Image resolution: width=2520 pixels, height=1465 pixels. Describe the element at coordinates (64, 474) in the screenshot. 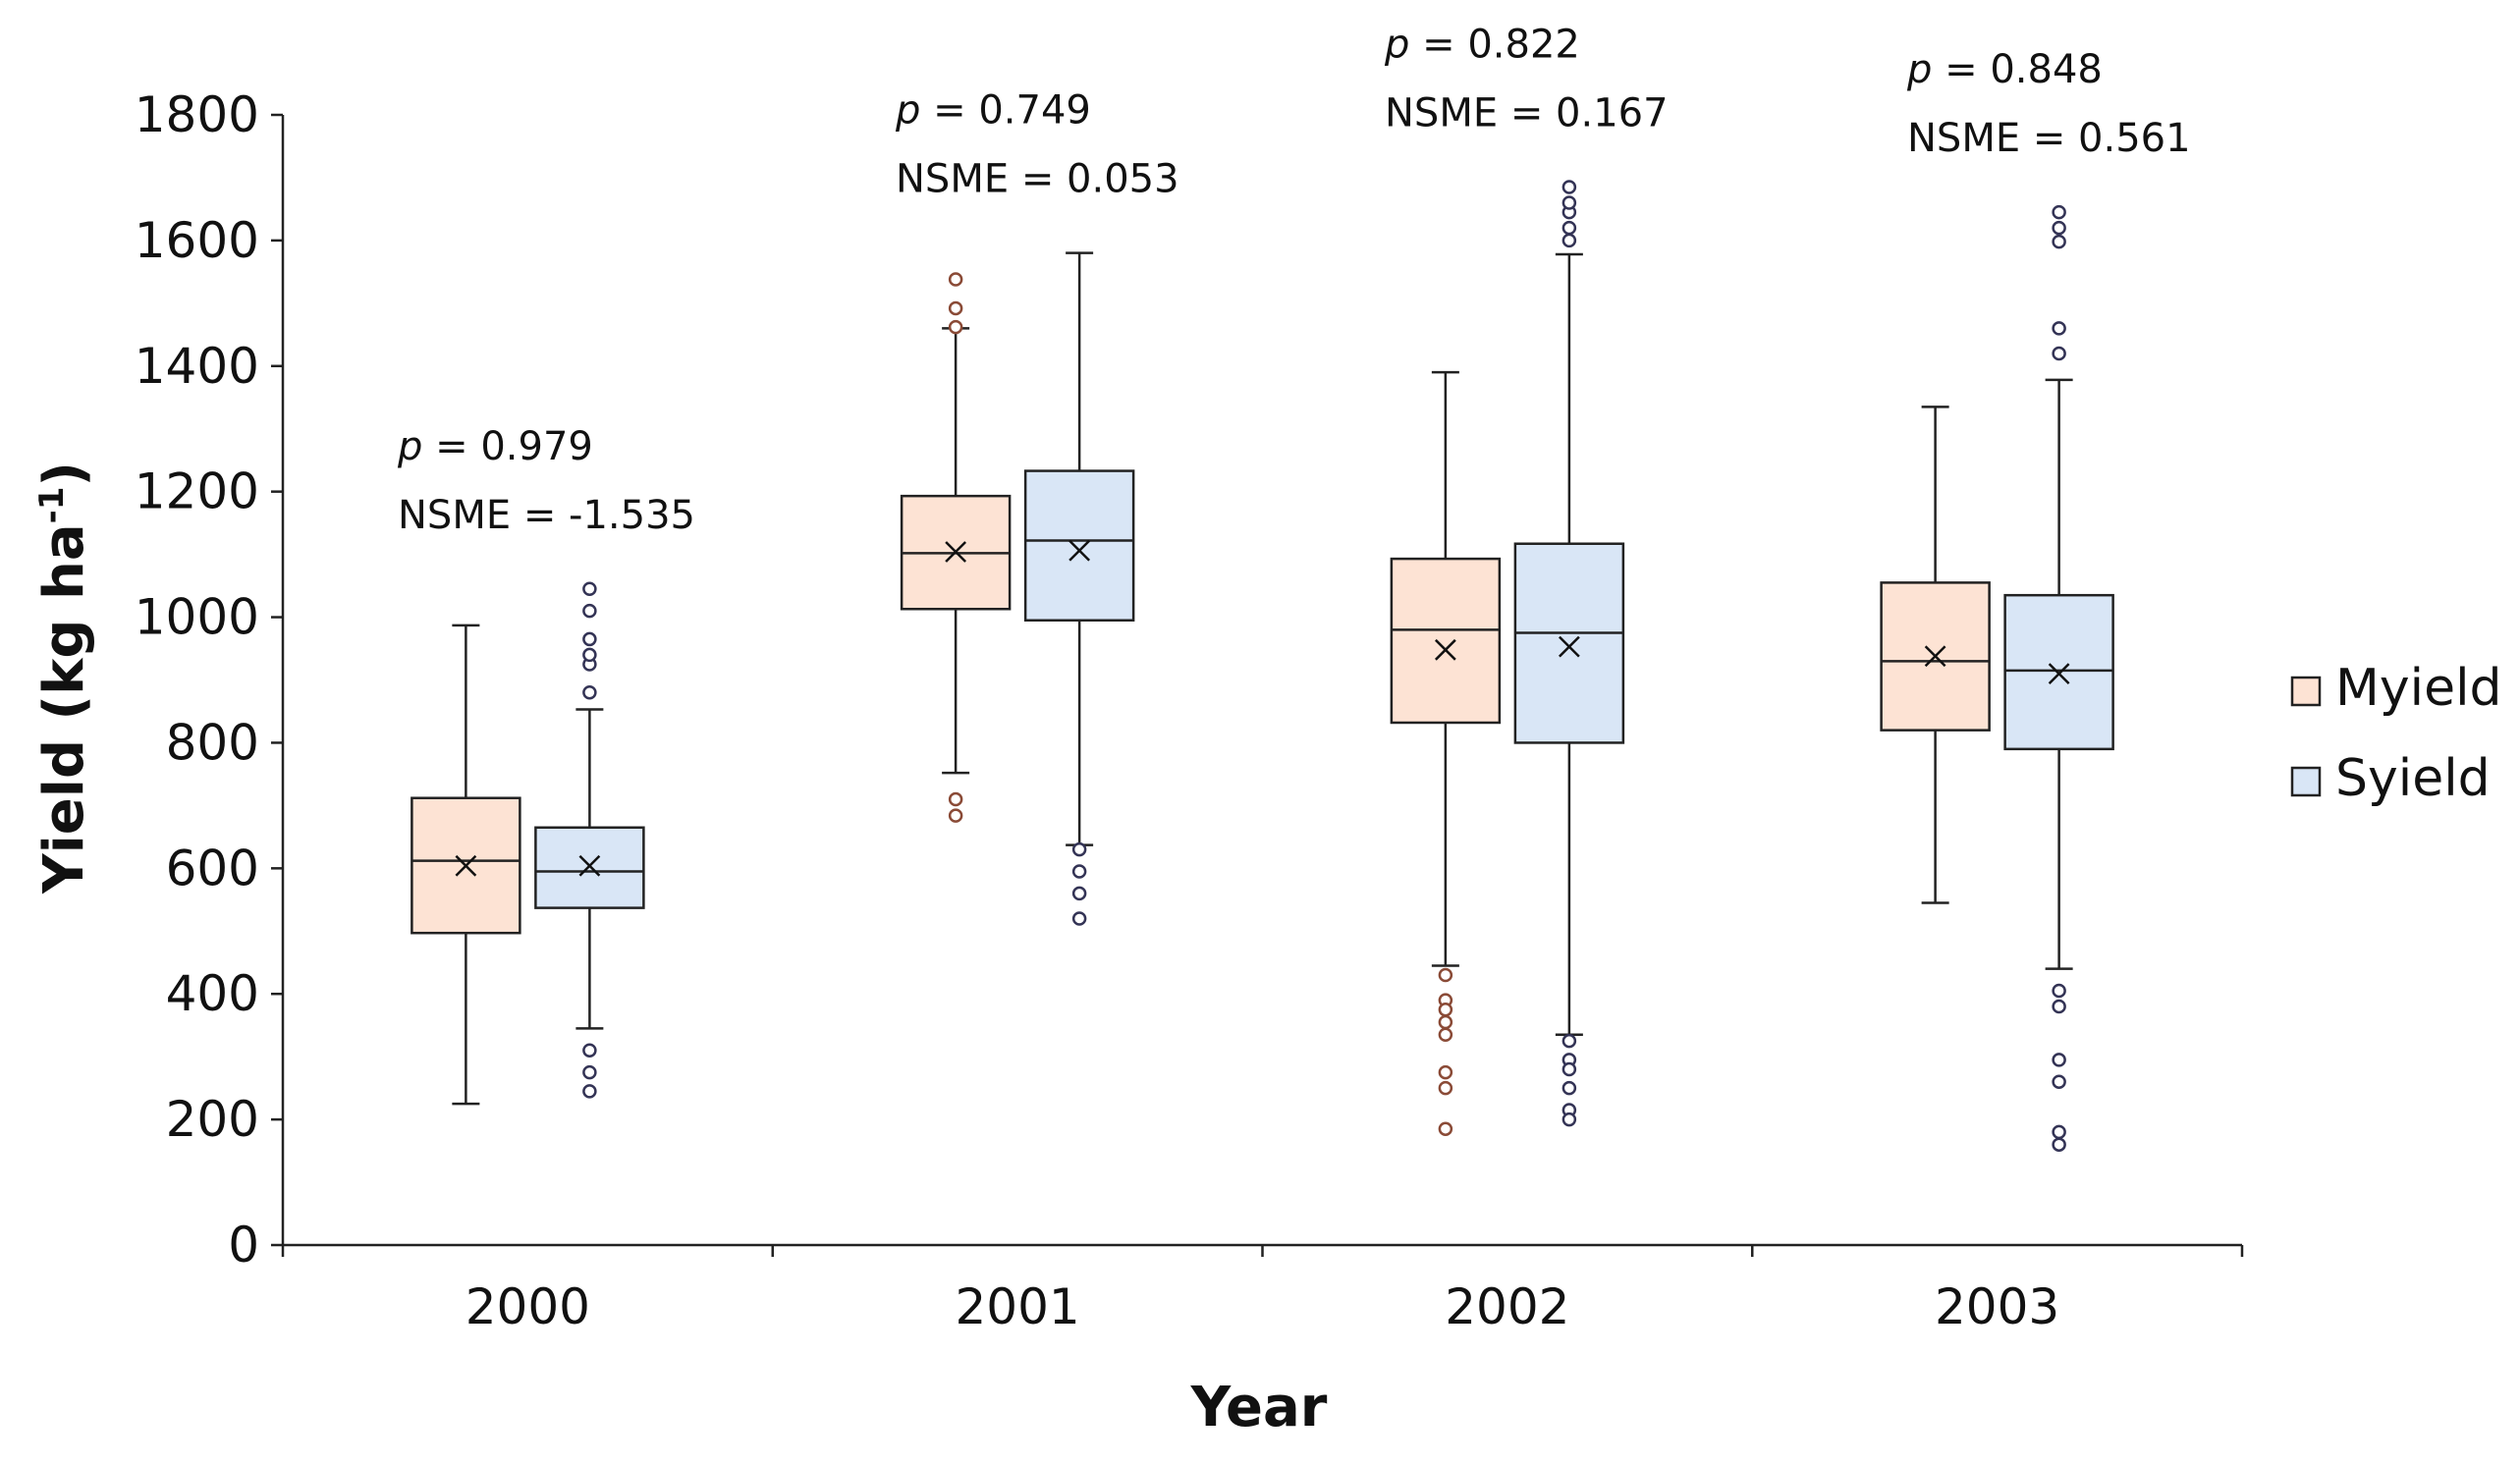

I see `y-axis-title-end: )` at that location.